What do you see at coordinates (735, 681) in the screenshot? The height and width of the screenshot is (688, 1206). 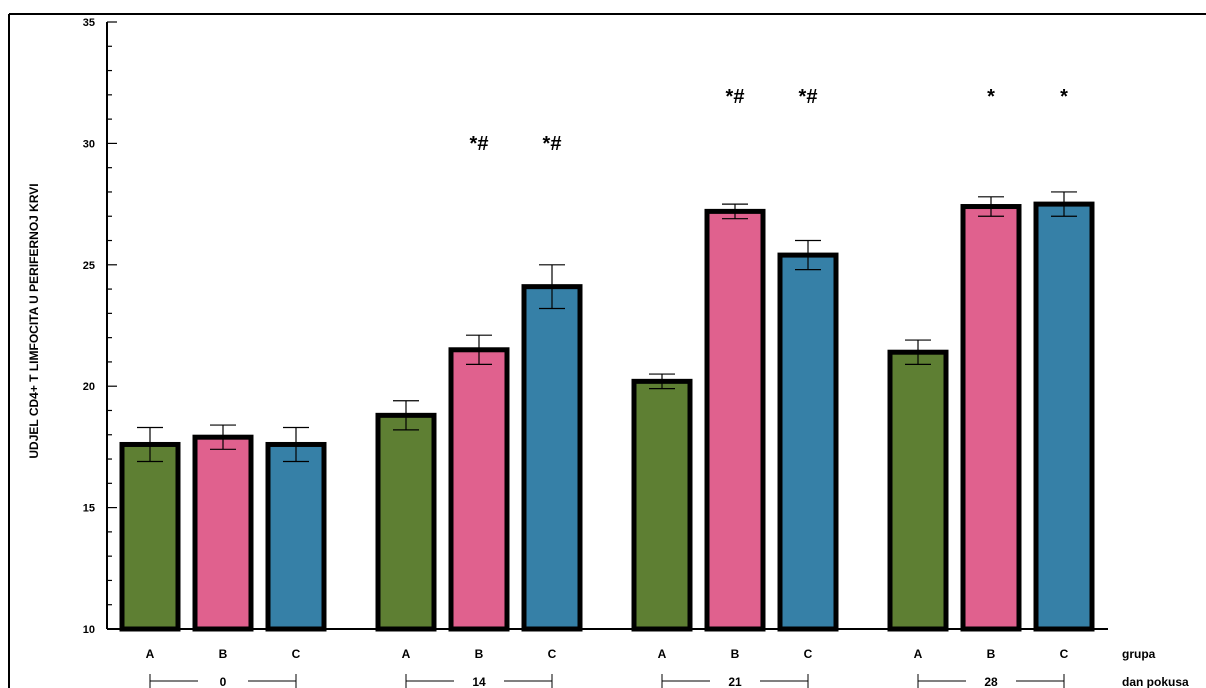 I see `group-label: 21` at bounding box center [735, 681].